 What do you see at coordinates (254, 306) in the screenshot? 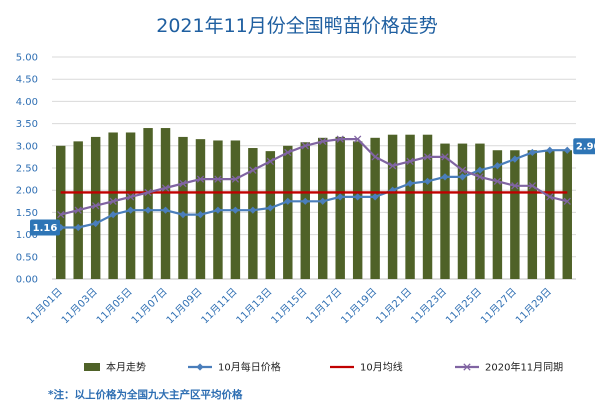
I see `x-tick-label: 11月13日` at bounding box center [254, 306].